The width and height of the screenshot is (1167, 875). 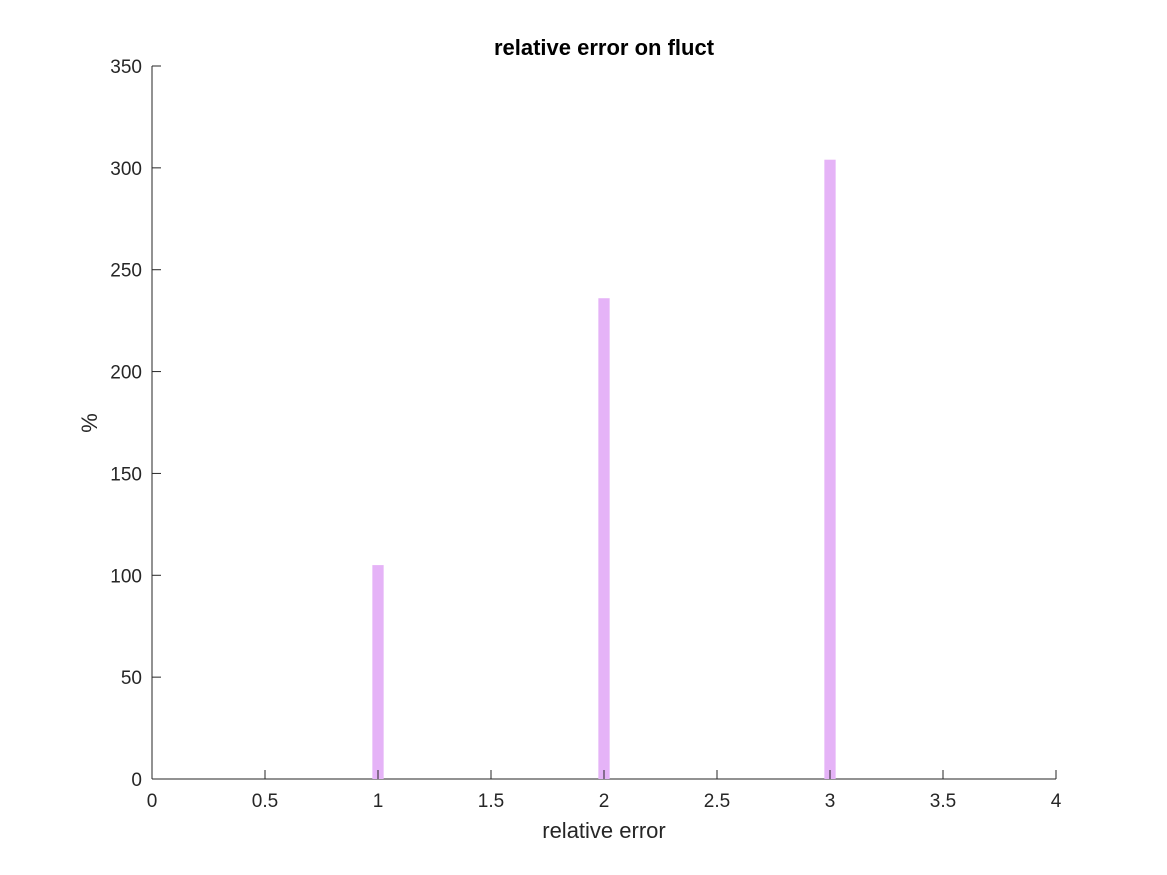 I want to click on x-tick-label: 2, so click(x=604, y=801).